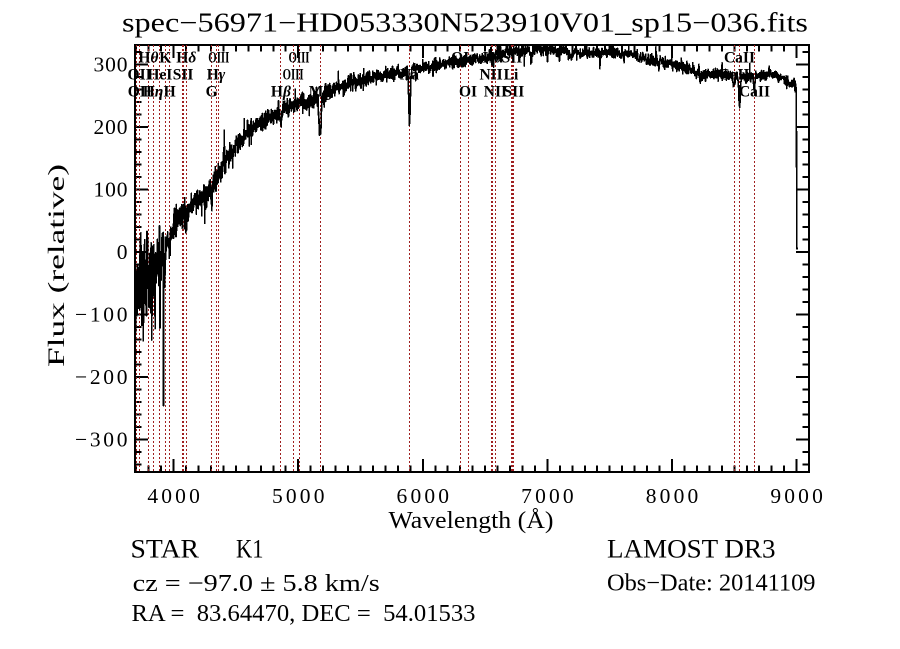 This screenshot has width=900, height=649. I want to click on svg-text: LAMOST DR3, so click(691, 549).